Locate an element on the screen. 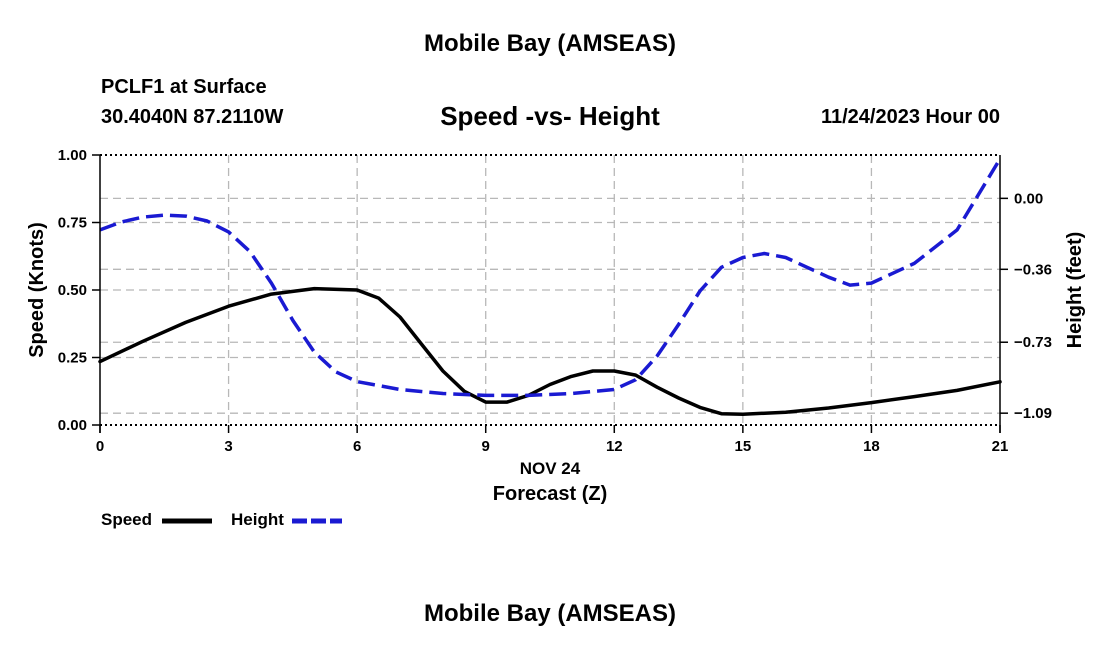 The width and height of the screenshot is (1100, 650). y-left-tick-label: 0.00 is located at coordinates (72, 425).